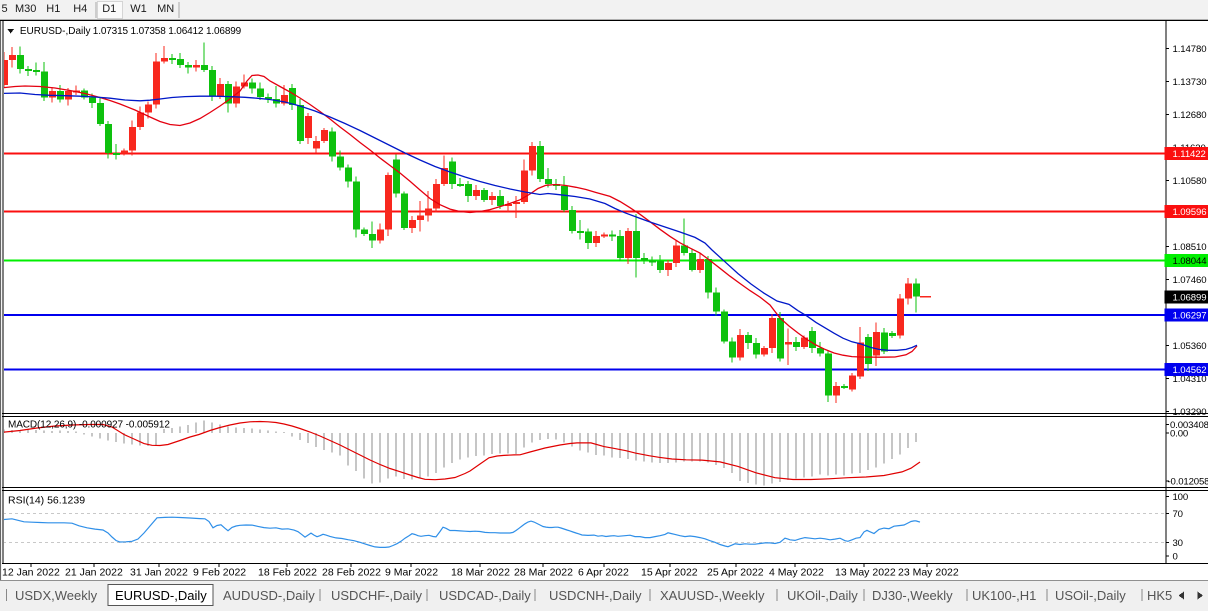  I want to click on svg-text: -0.012058, so click(1188, 481).